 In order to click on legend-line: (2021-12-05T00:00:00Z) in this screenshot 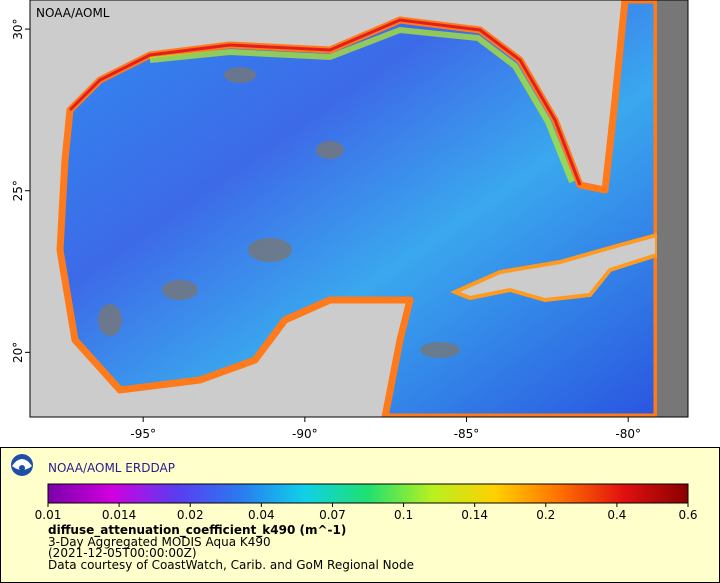, I will do `click(122, 553)`.